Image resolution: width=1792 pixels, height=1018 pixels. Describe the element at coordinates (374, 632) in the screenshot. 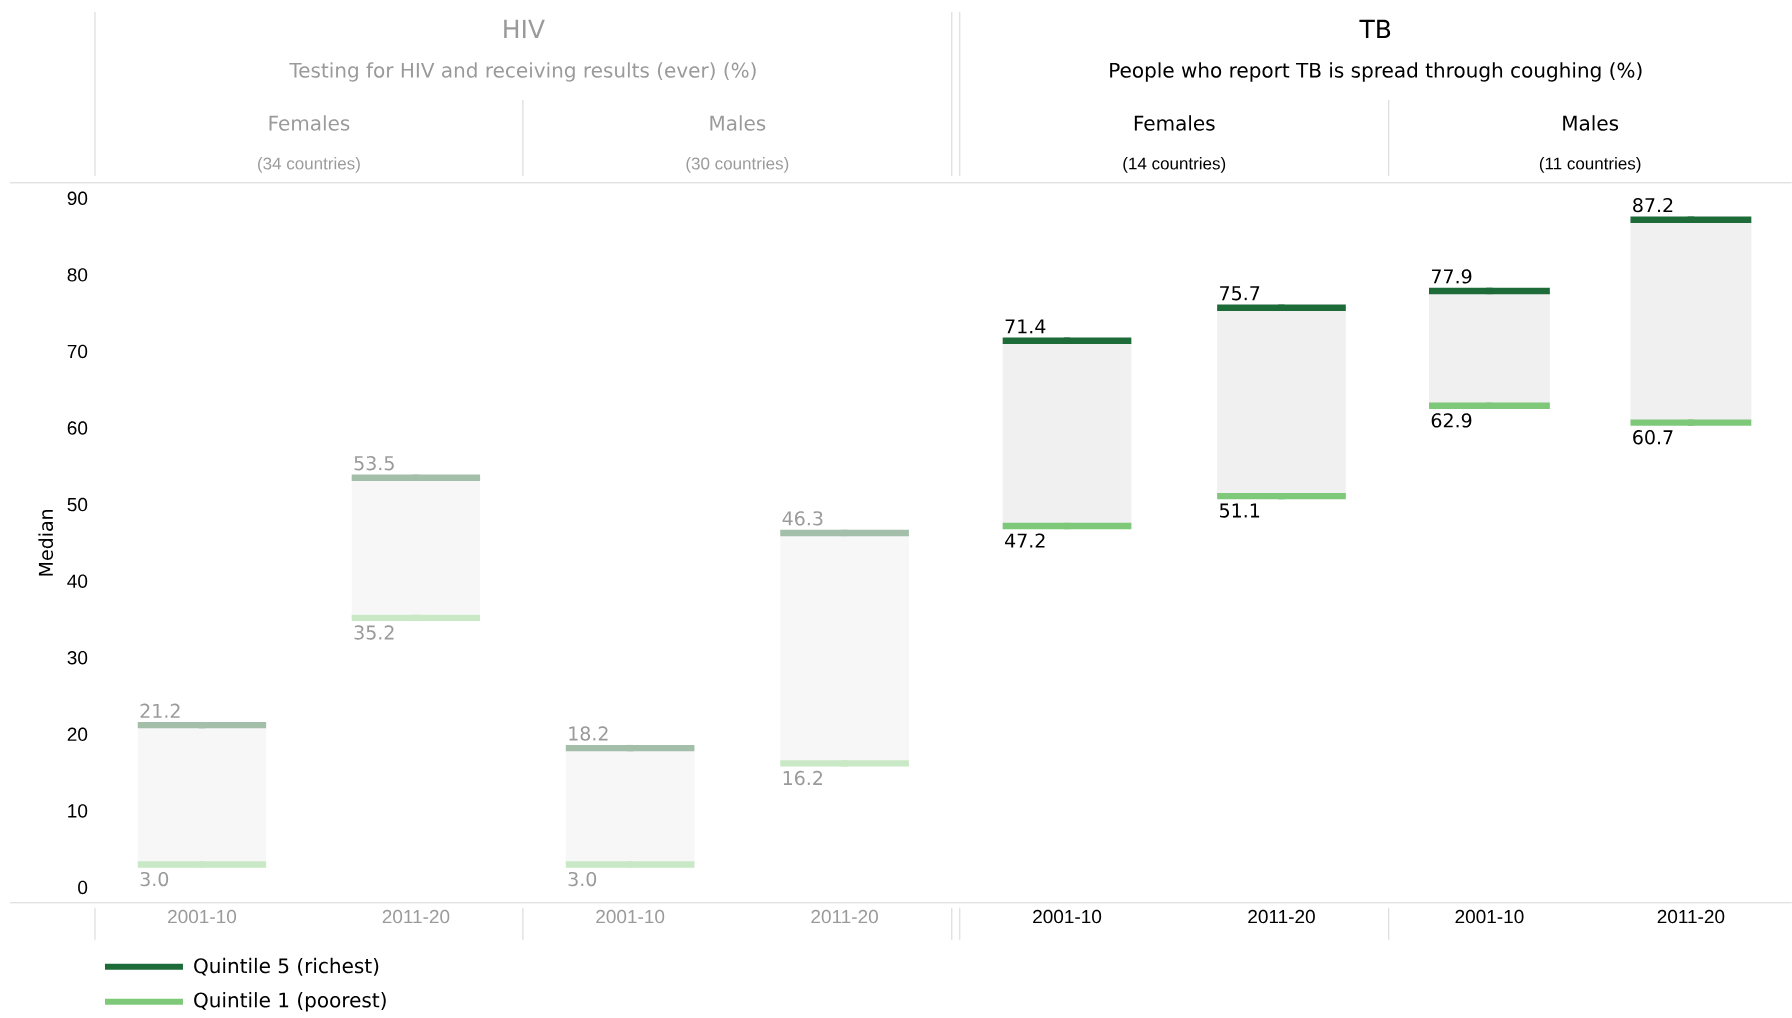

I see `data-label: 35.2` at that location.